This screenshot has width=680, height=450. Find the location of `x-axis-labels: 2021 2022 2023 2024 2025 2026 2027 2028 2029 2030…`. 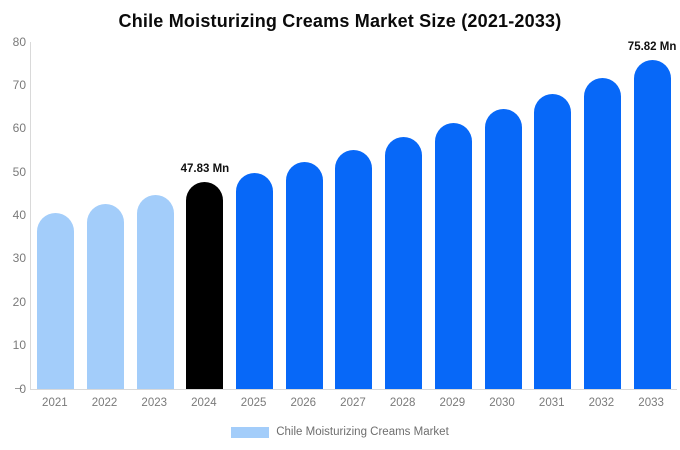

x-axis-labels: 2021 2022 2023 2024 2025 2026 2027 2028 2029 2030… is located at coordinates (353, 403).